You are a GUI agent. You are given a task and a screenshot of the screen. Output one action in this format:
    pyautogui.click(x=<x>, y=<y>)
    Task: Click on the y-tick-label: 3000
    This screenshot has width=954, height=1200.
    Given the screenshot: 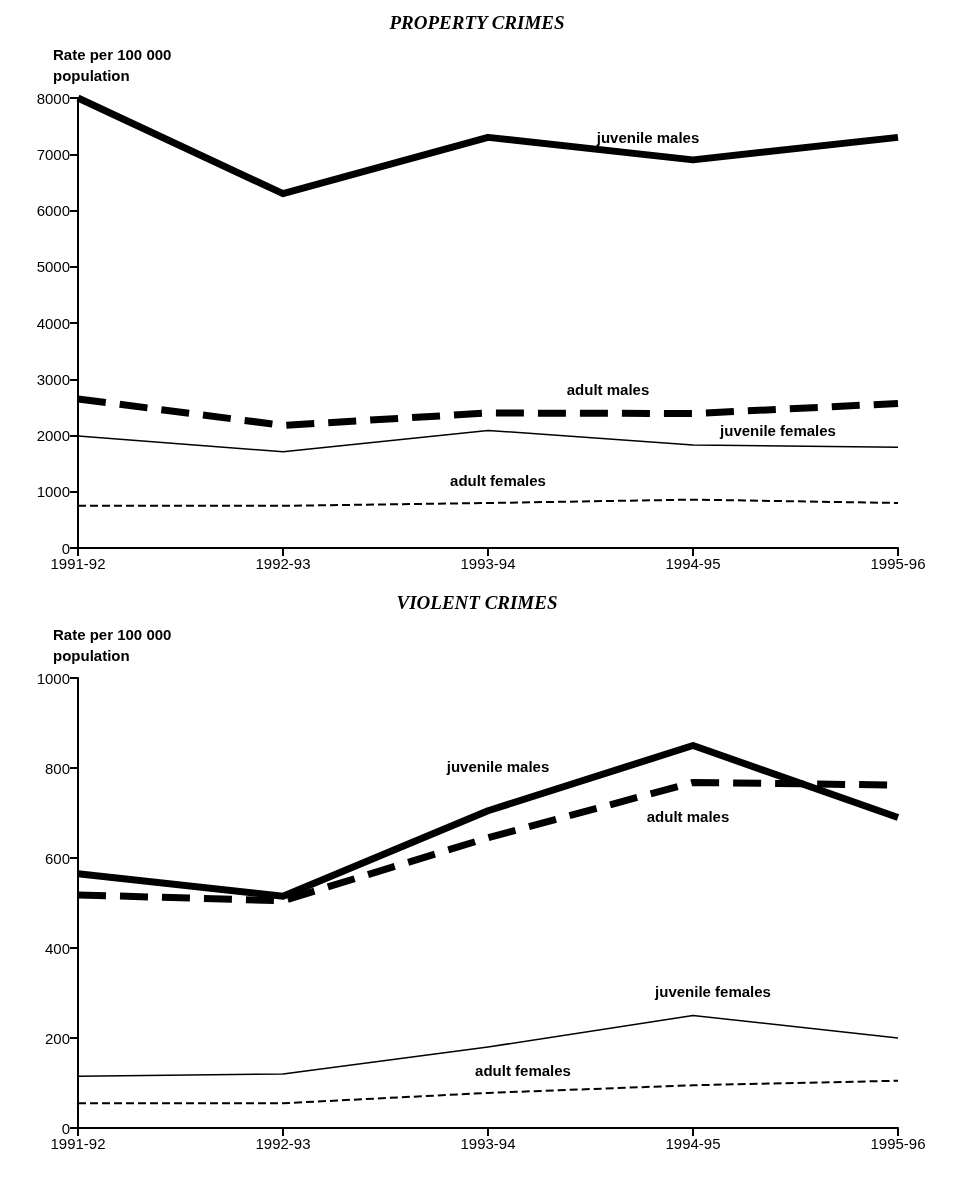 What is the action you would take?
    pyautogui.click(x=53, y=379)
    